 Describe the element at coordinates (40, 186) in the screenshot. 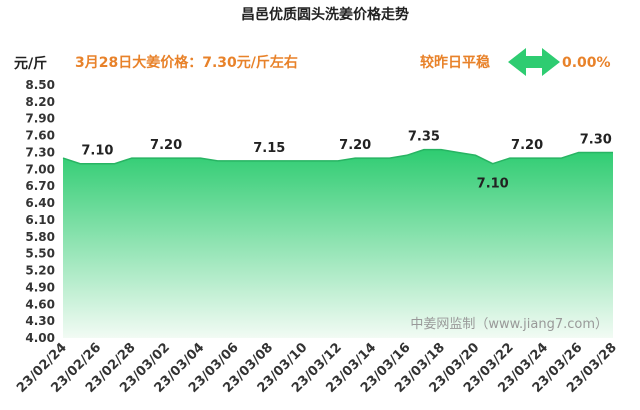

I see `y-tick-label: 6.70` at that location.